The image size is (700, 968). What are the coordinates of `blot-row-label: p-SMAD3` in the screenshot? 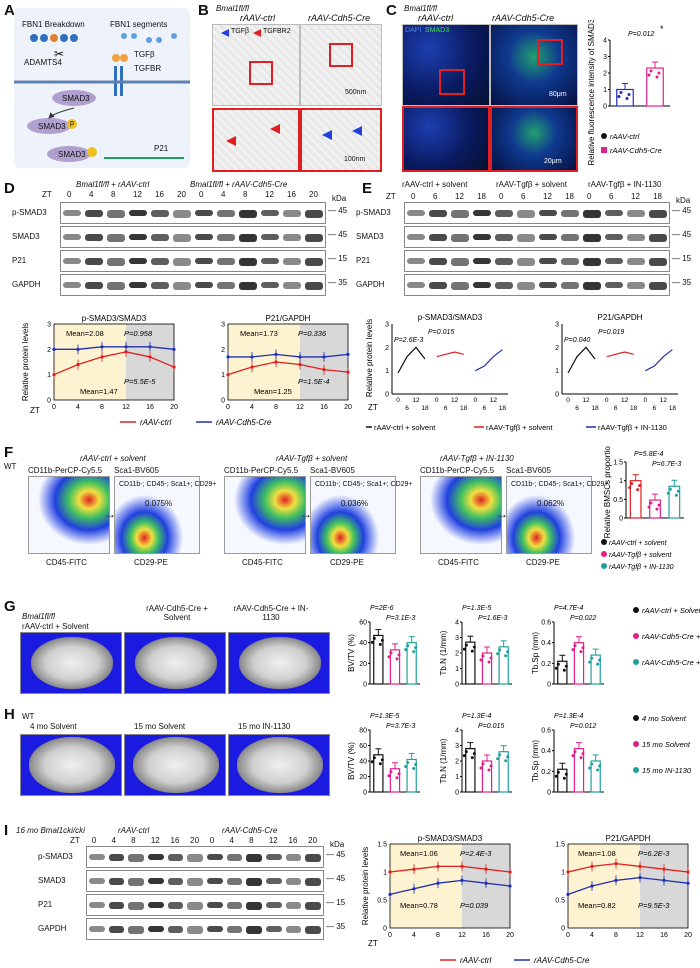 It's located at (55, 856).